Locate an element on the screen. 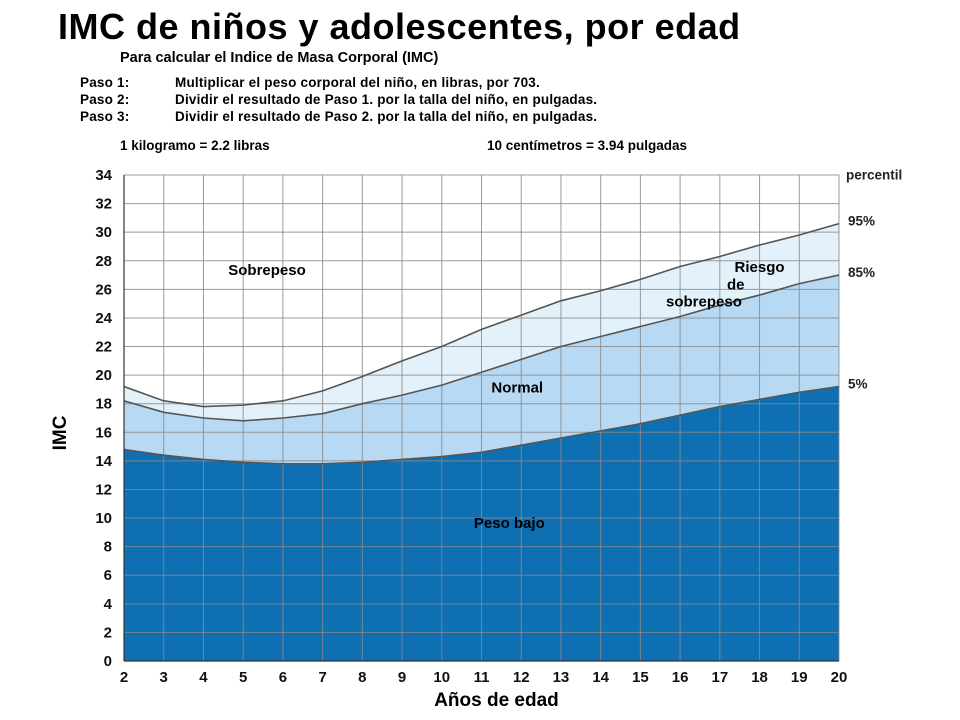  x-tick-label: 16 is located at coordinates (680, 677).